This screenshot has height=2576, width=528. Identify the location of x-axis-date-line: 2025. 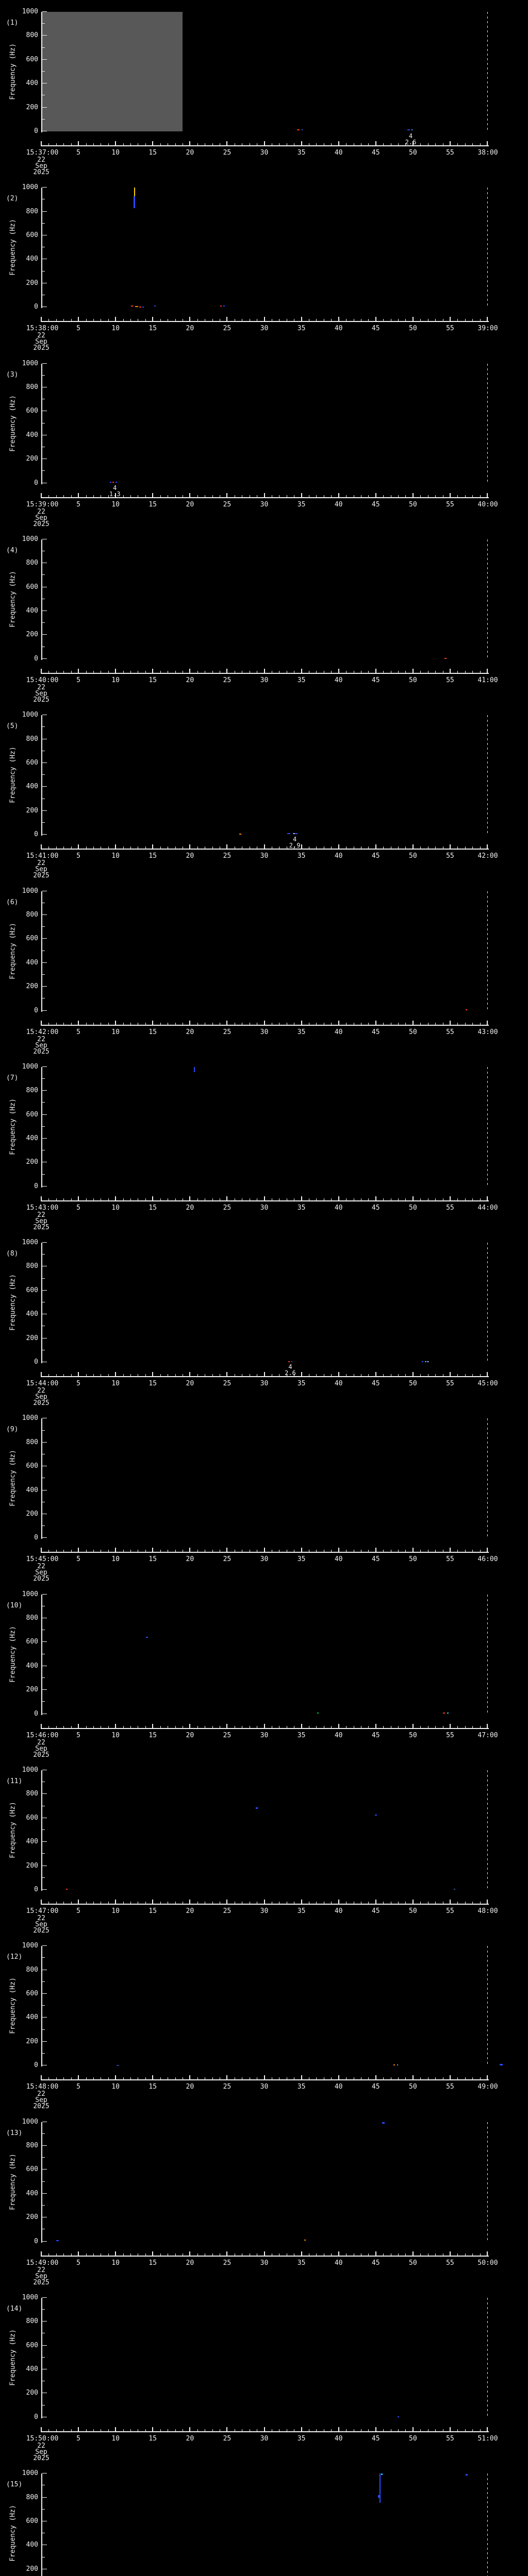
(41, 2107).